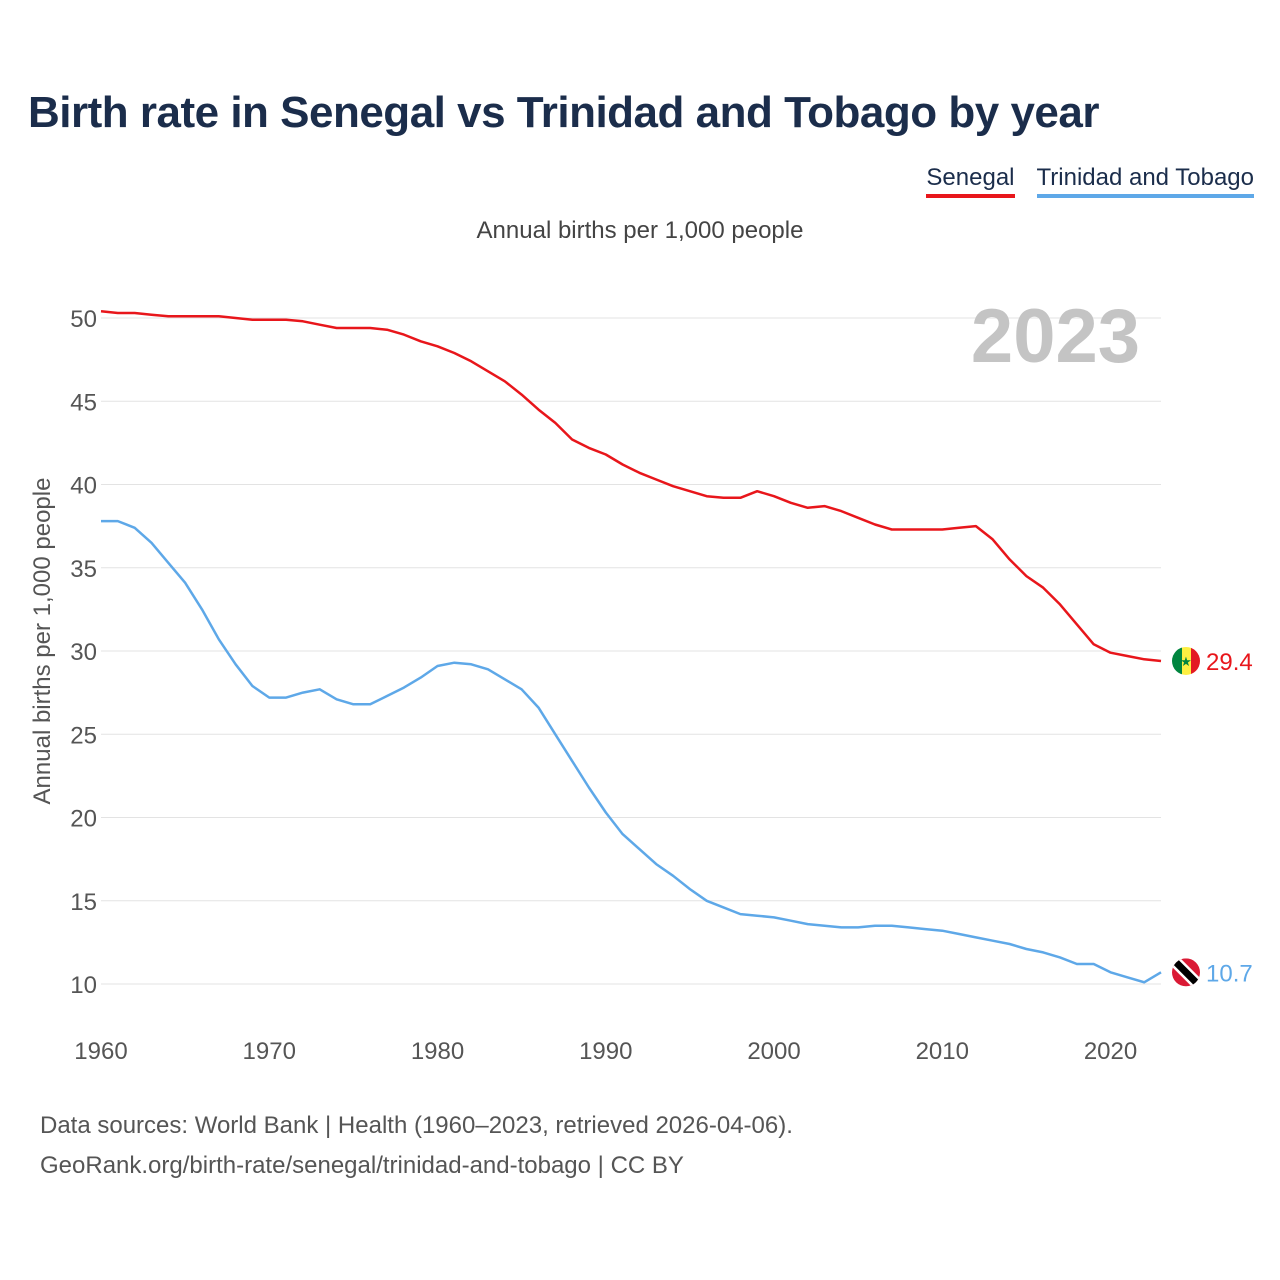 Image resolution: width=1280 pixels, height=1280 pixels. What do you see at coordinates (83, 985) in the screenshot?
I see `y-tick-label: 10` at bounding box center [83, 985].